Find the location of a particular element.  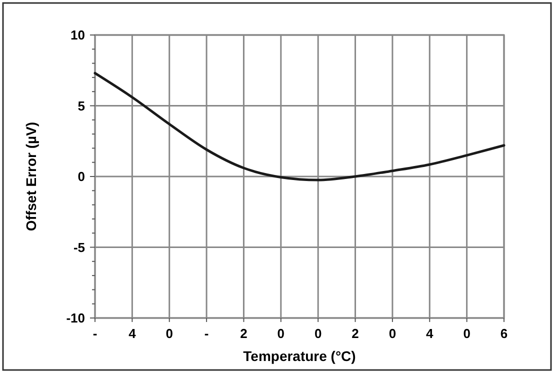

y-tick-label: -5 is located at coordinates (79, 247).